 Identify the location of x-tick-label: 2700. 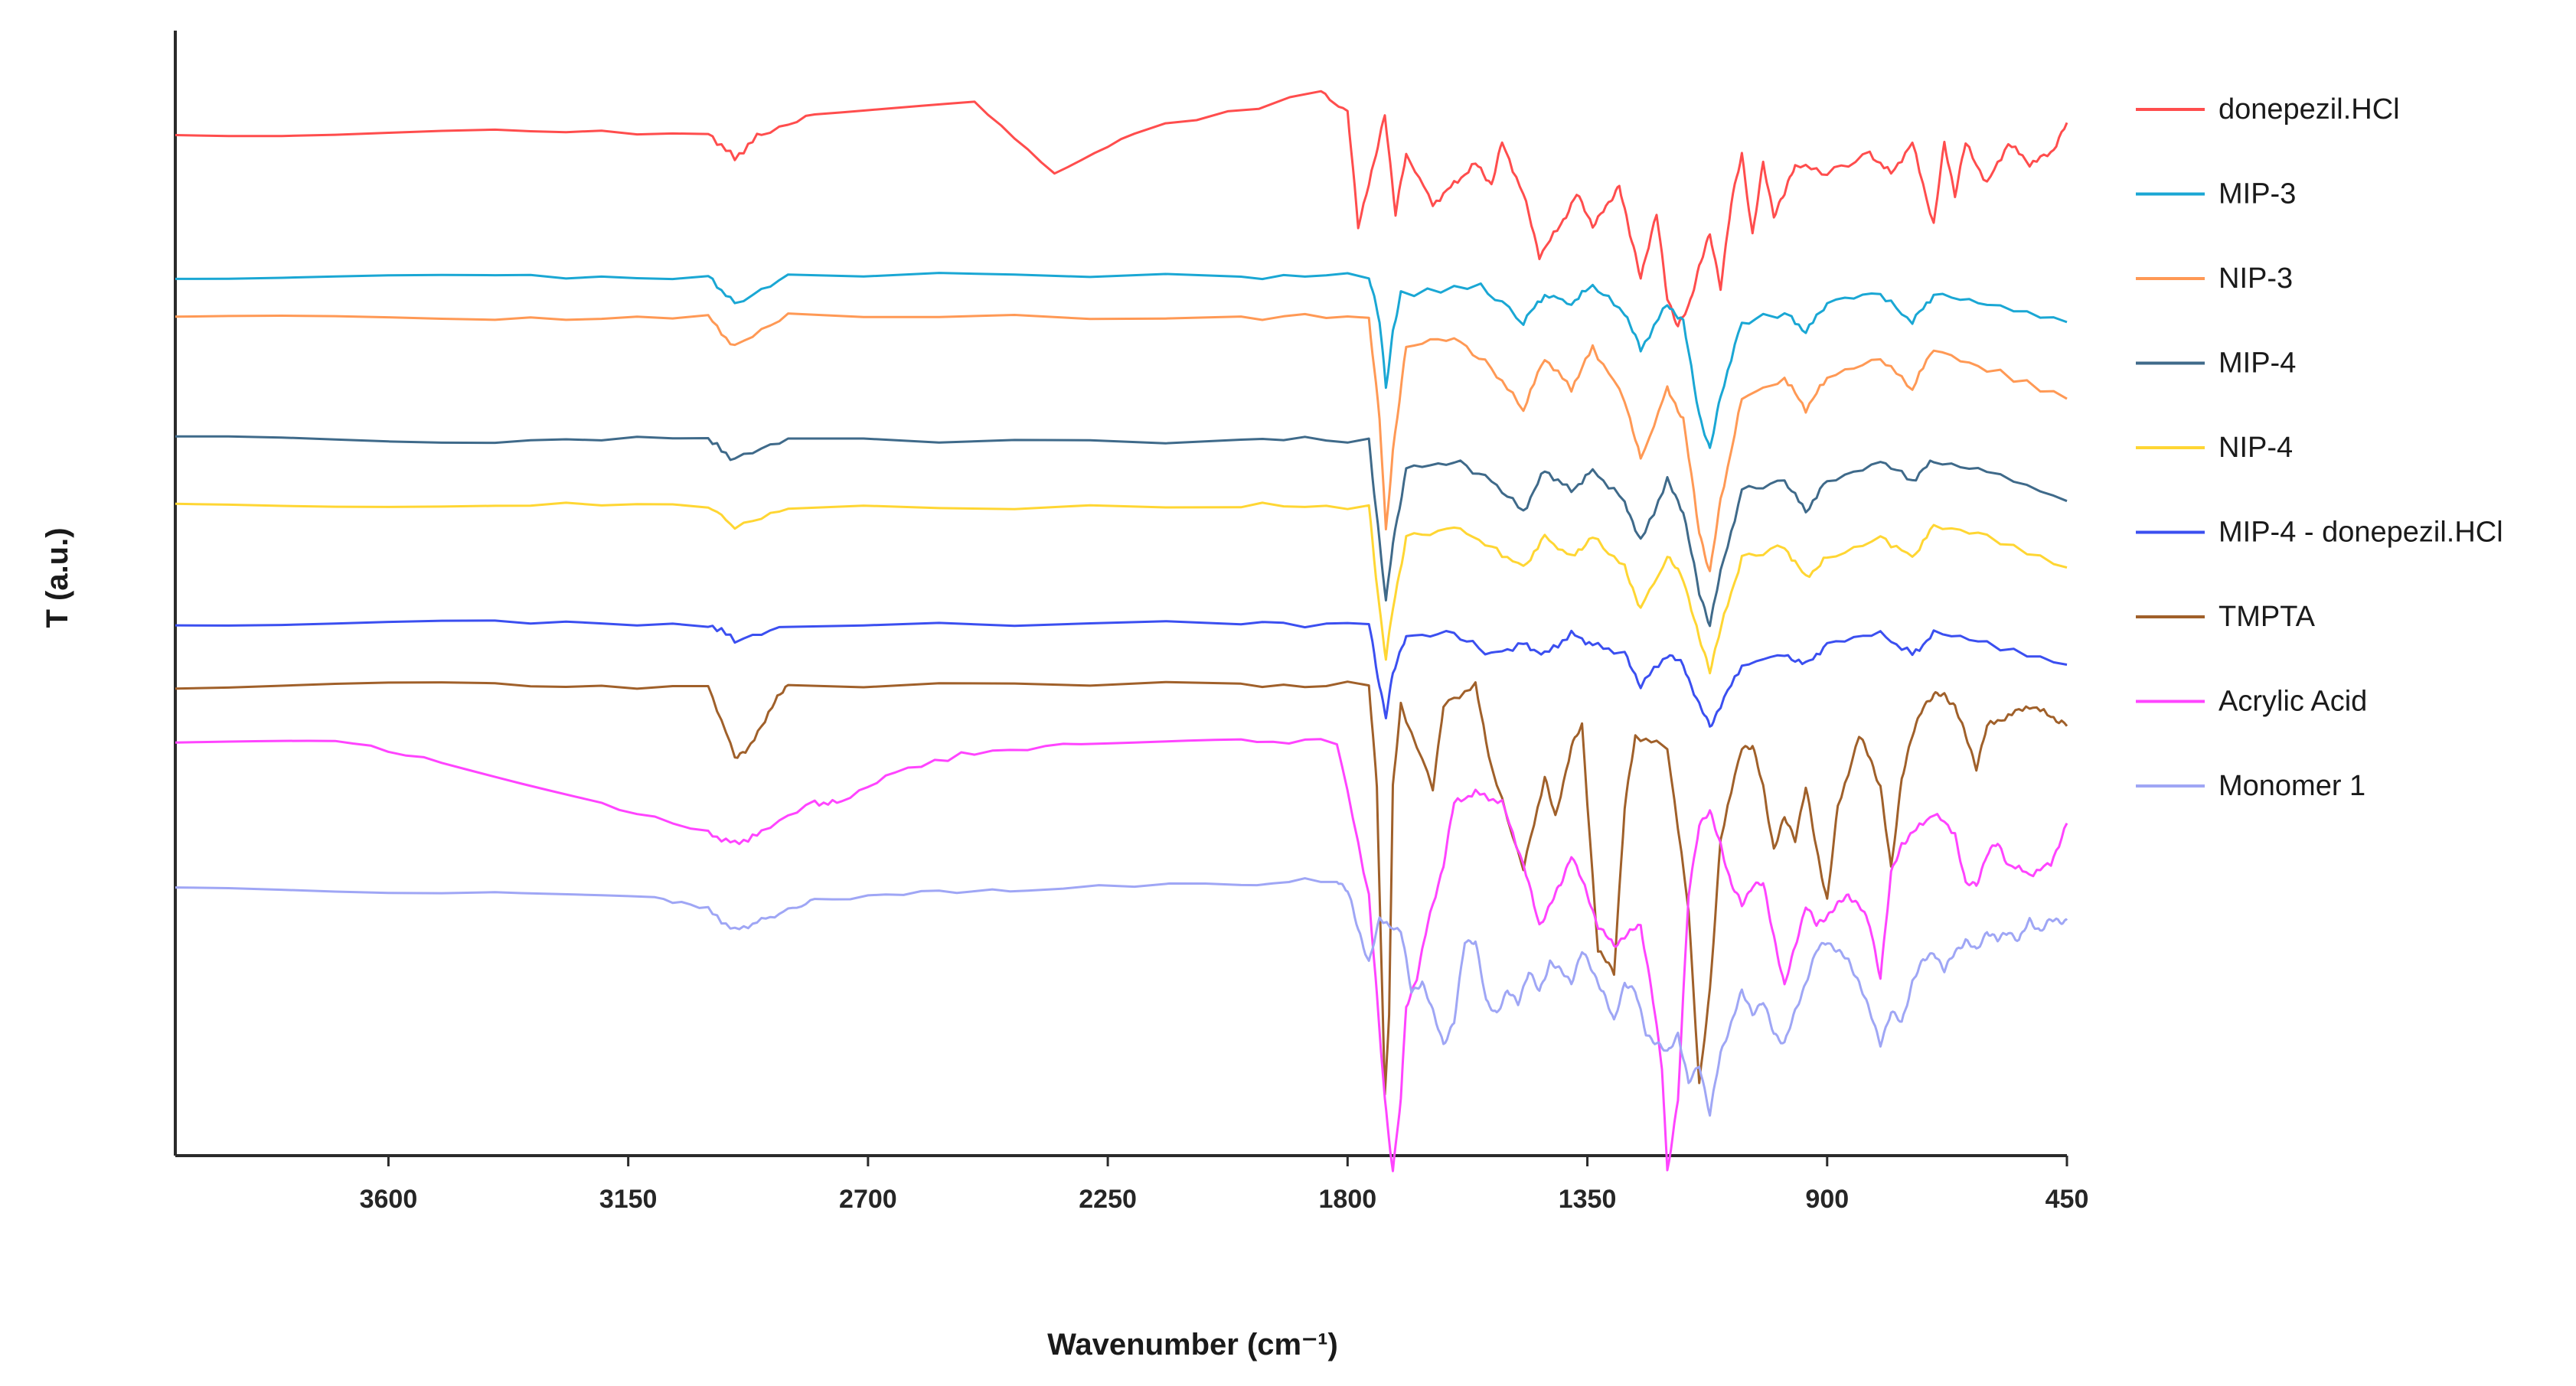
(868, 1199).